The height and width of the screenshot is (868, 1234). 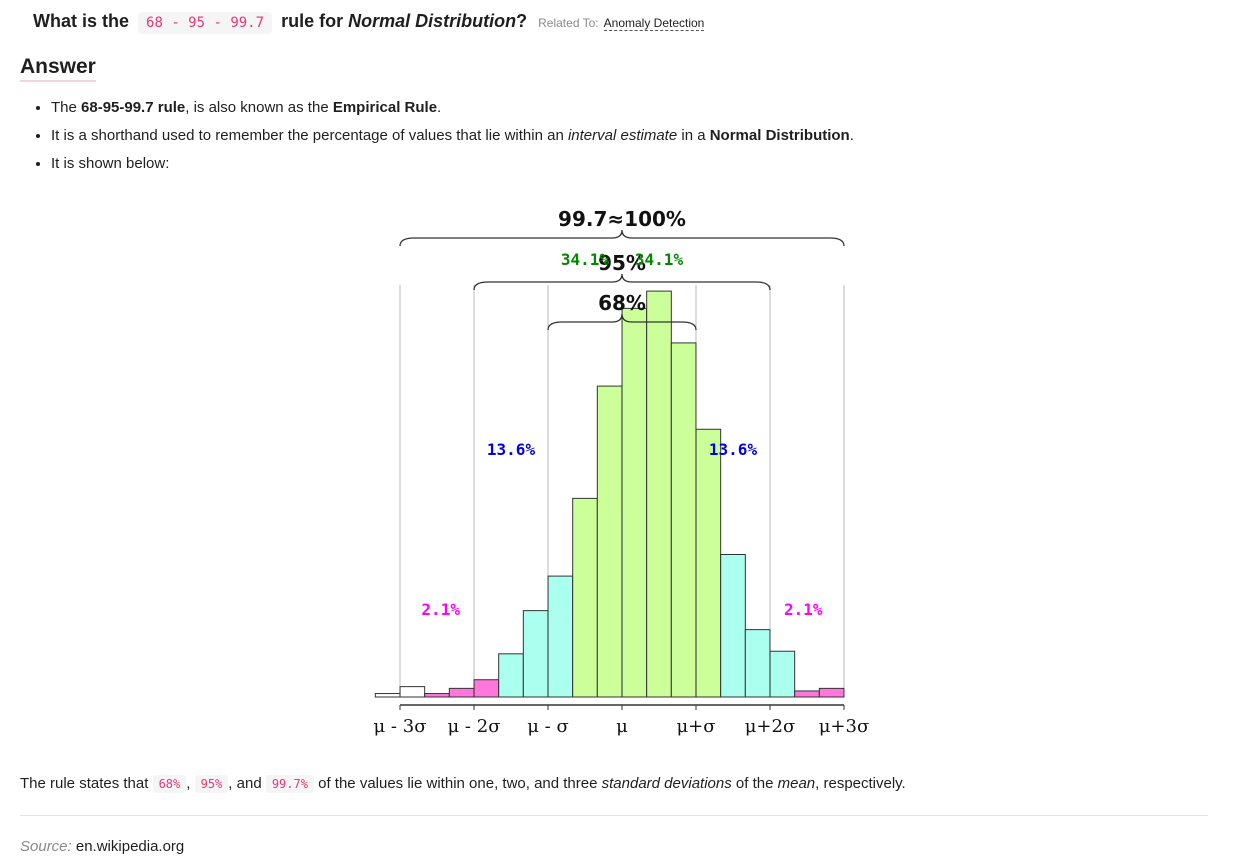 What do you see at coordinates (568, 23) in the screenshot?
I see `related-label: Related To:` at bounding box center [568, 23].